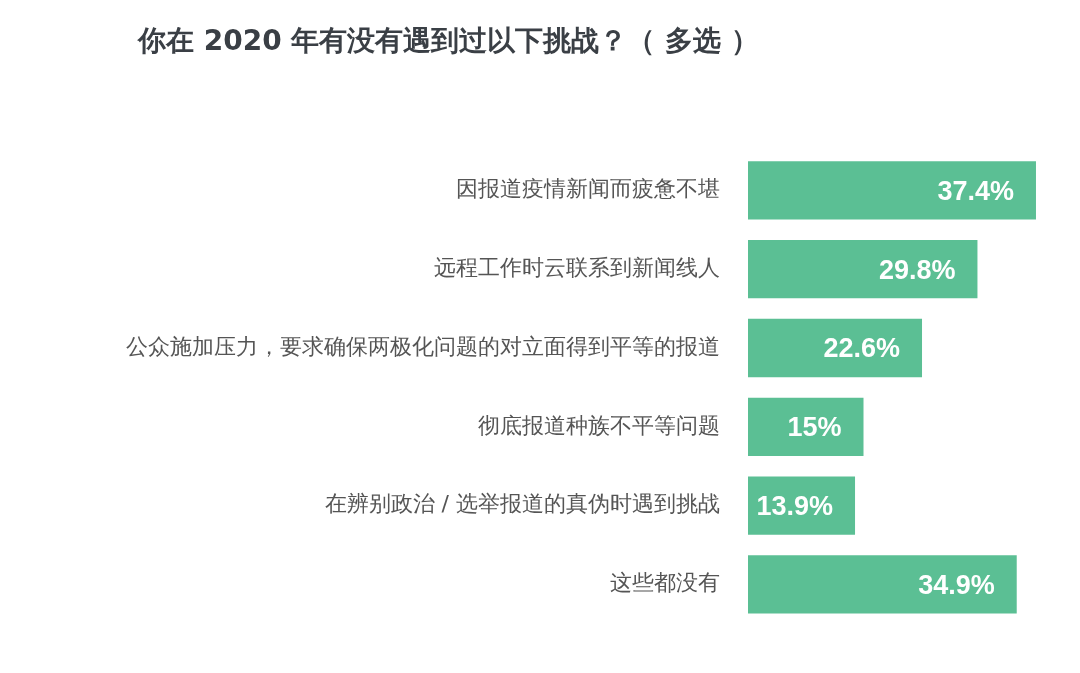 The image size is (1080, 673). Describe the element at coordinates (814, 427) in the screenshot. I see `data-label: 15%` at that location.